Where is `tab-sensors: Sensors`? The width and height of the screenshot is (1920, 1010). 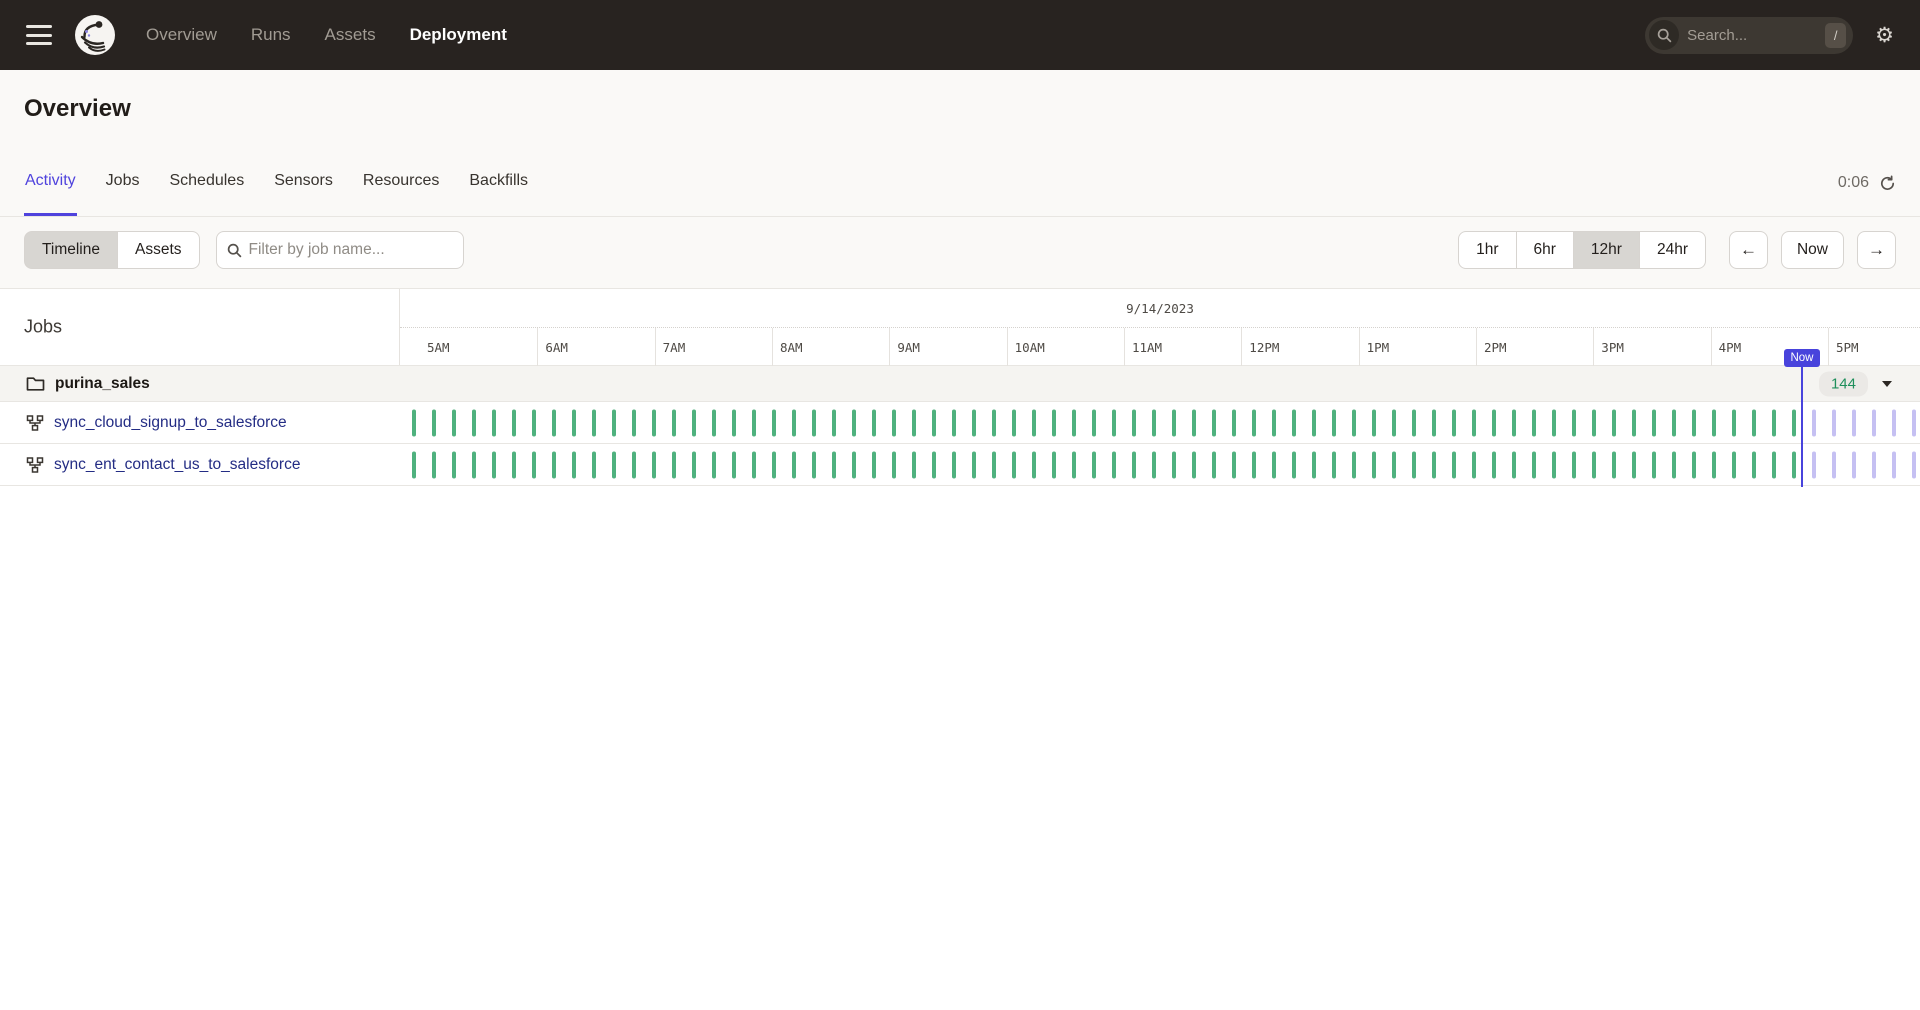 tab-sensors: Sensors is located at coordinates (303, 180).